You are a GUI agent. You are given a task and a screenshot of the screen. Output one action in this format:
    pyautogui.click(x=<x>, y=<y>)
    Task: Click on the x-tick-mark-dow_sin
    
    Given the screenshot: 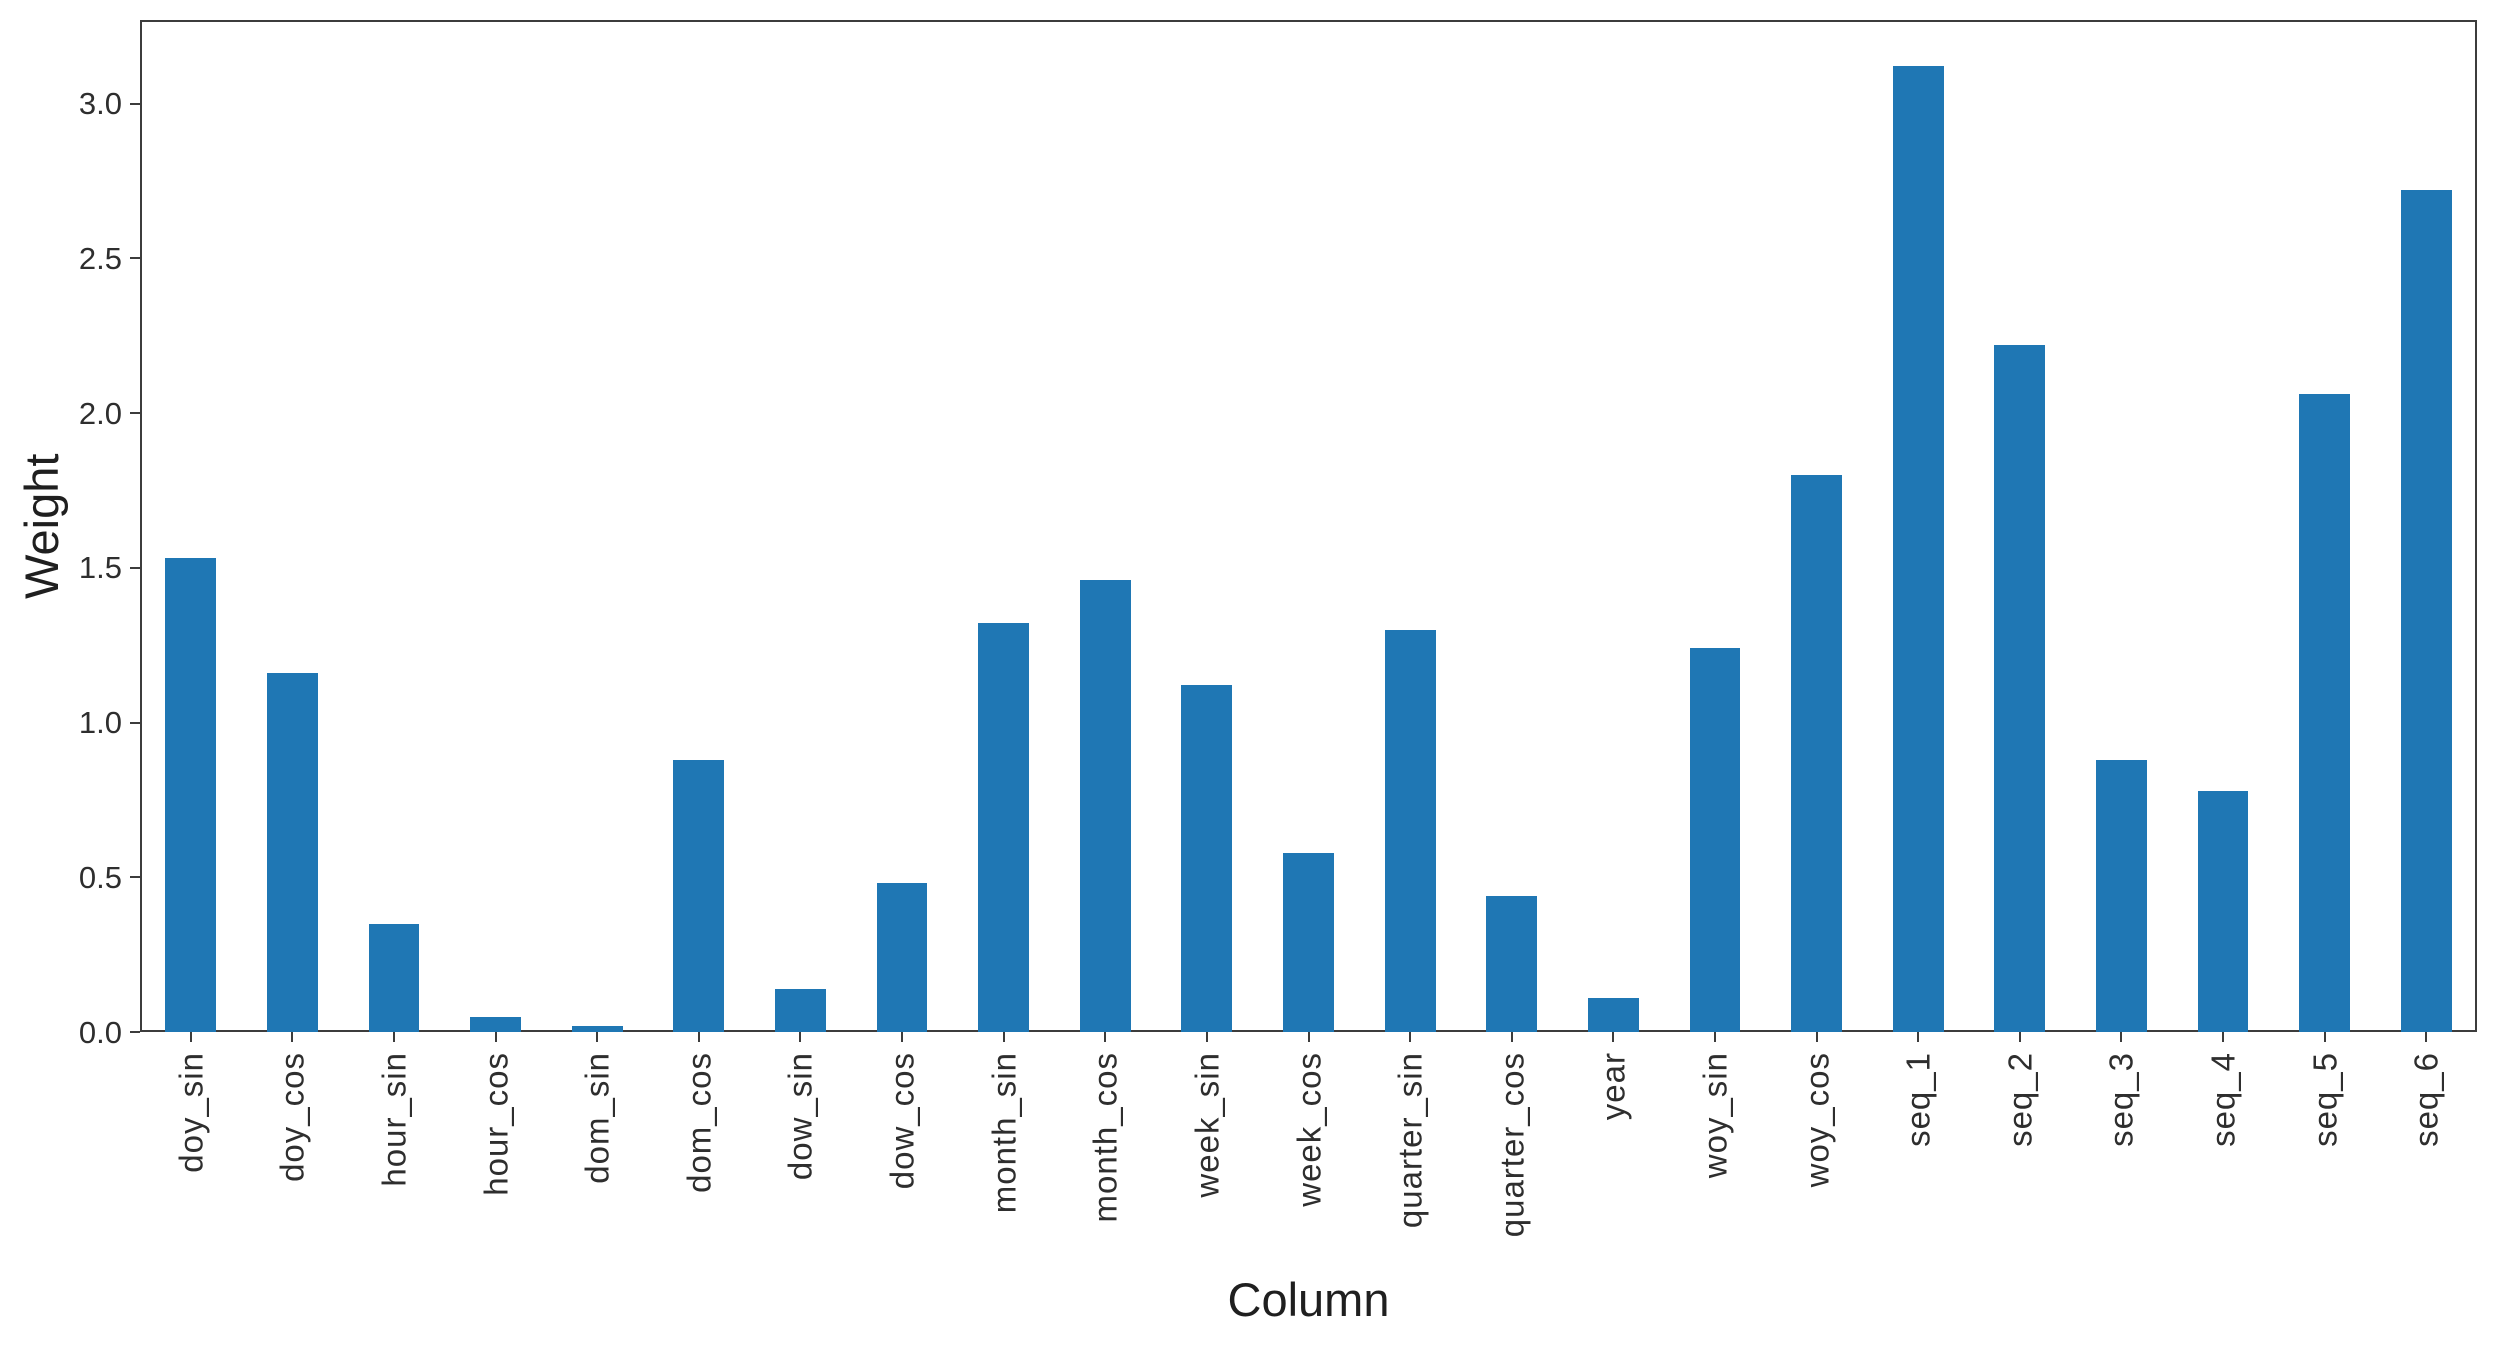 What is the action you would take?
    pyautogui.click(x=800, y=1037)
    